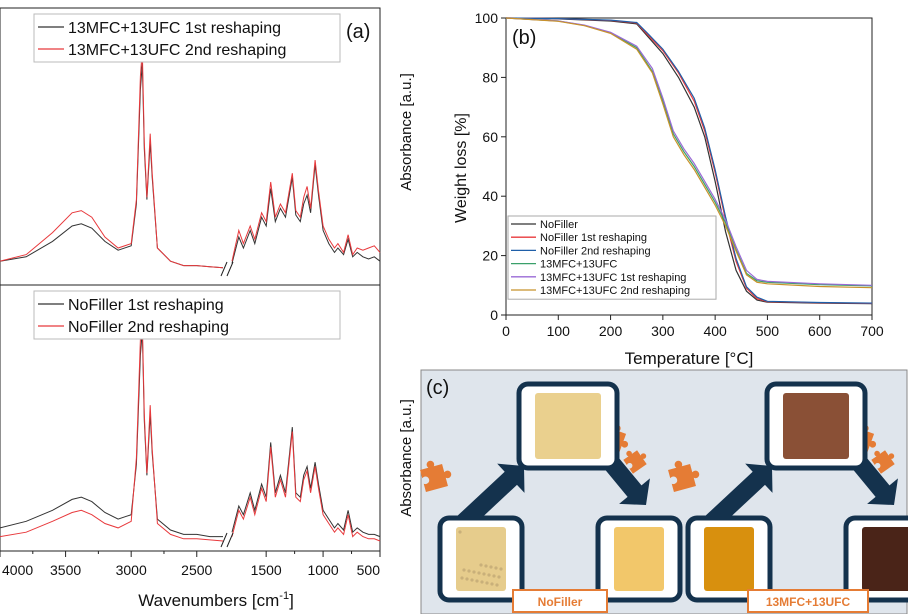  I want to click on panel-a-x-axis: 4000 3500 3000 2500 1500 1000 500, so click(190, 564).